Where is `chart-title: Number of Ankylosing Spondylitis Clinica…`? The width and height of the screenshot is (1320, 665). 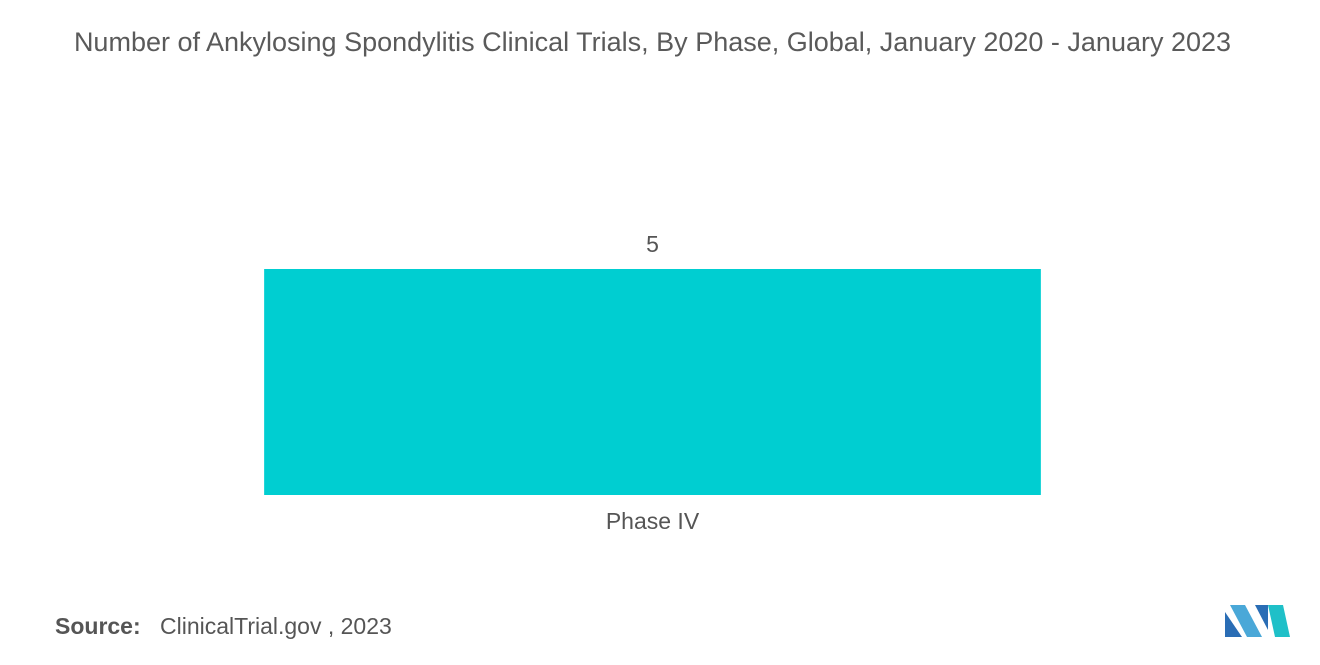 chart-title: Number of Ankylosing Spondylitis Clinica… is located at coordinates (652, 42).